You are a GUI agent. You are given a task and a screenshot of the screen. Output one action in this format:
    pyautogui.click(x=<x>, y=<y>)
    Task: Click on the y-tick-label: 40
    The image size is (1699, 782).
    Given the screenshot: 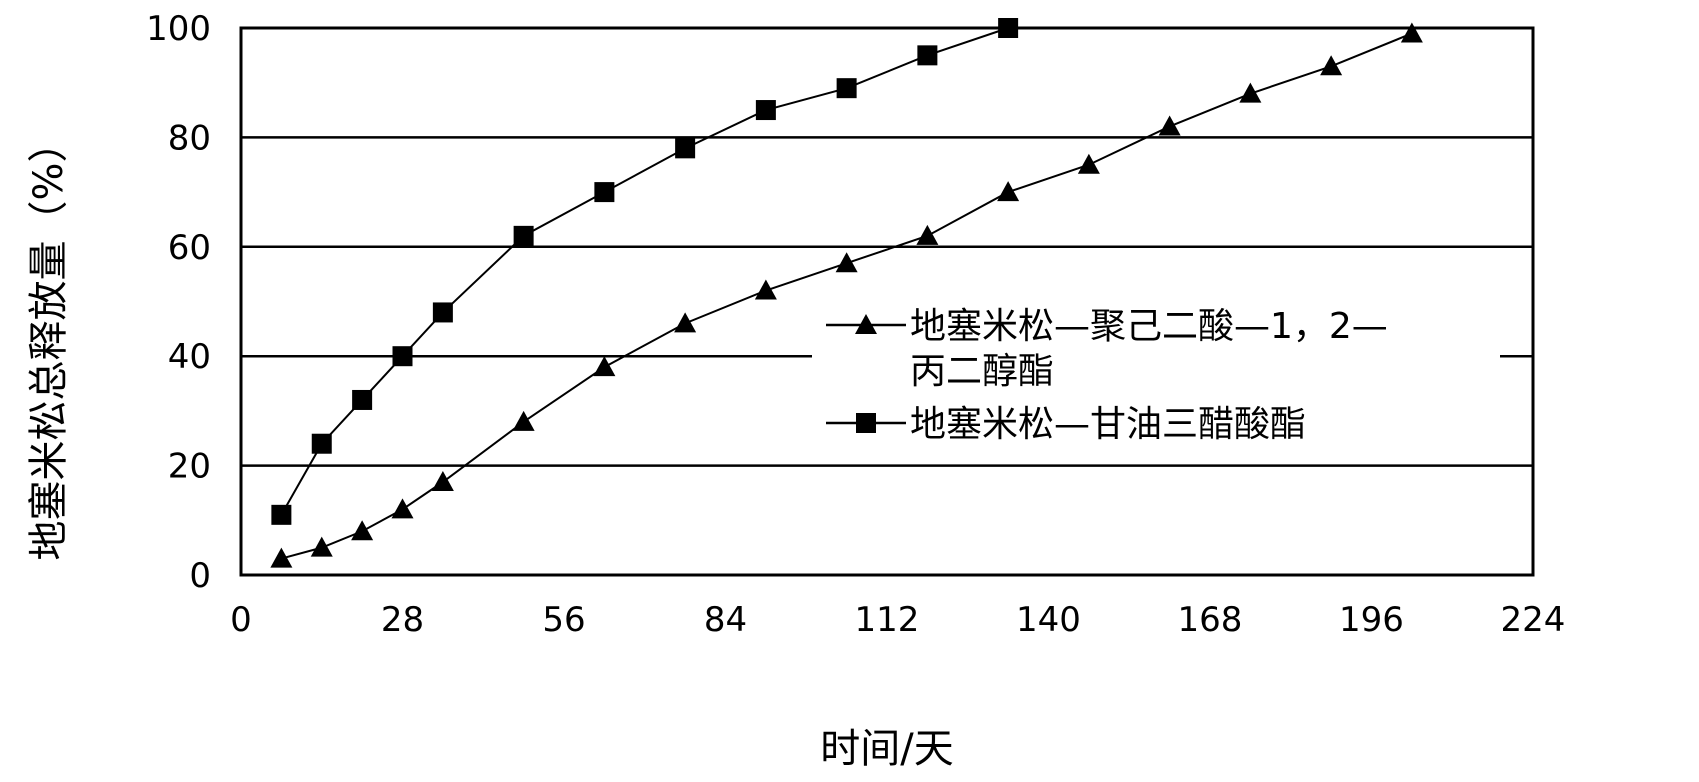 What is the action you would take?
    pyautogui.click(x=189, y=357)
    